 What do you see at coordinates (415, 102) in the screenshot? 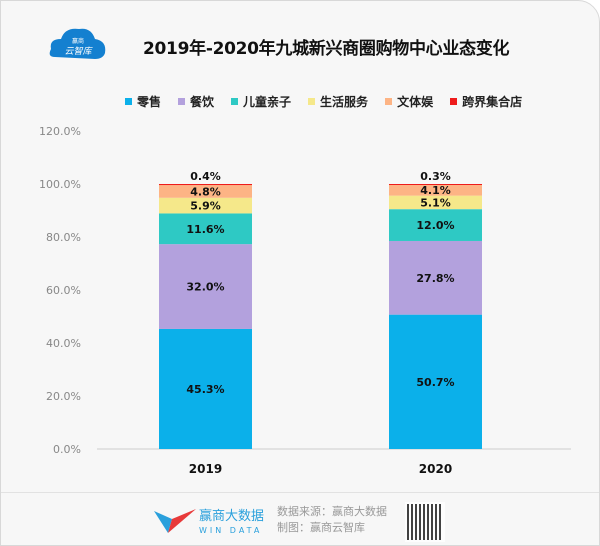
I see `legend-label: 文体娱` at bounding box center [415, 102].